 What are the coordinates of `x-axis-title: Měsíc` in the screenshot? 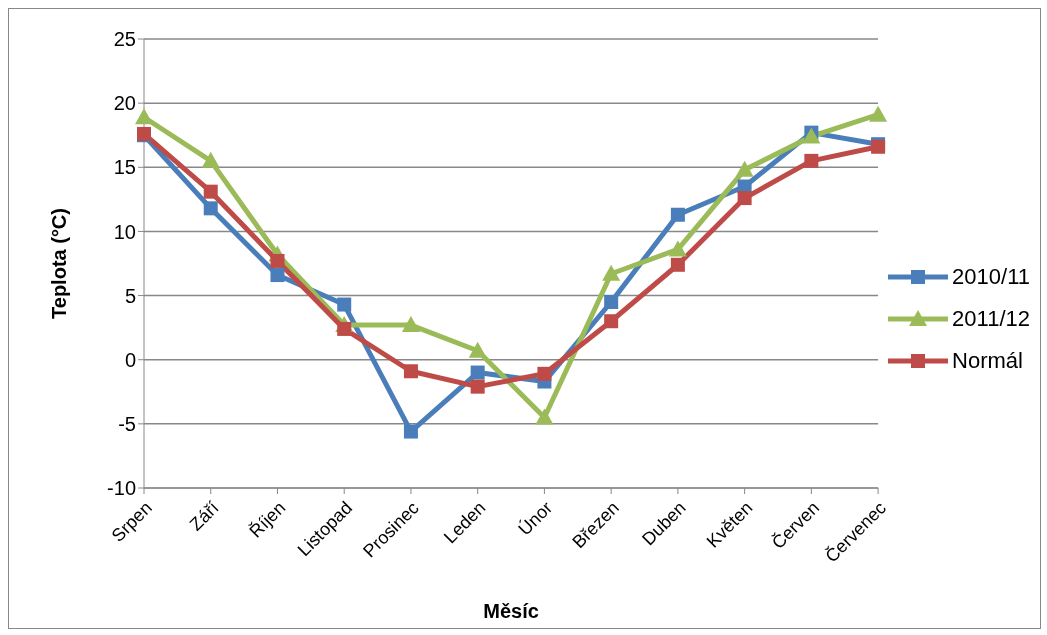 It's located at (511, 611).